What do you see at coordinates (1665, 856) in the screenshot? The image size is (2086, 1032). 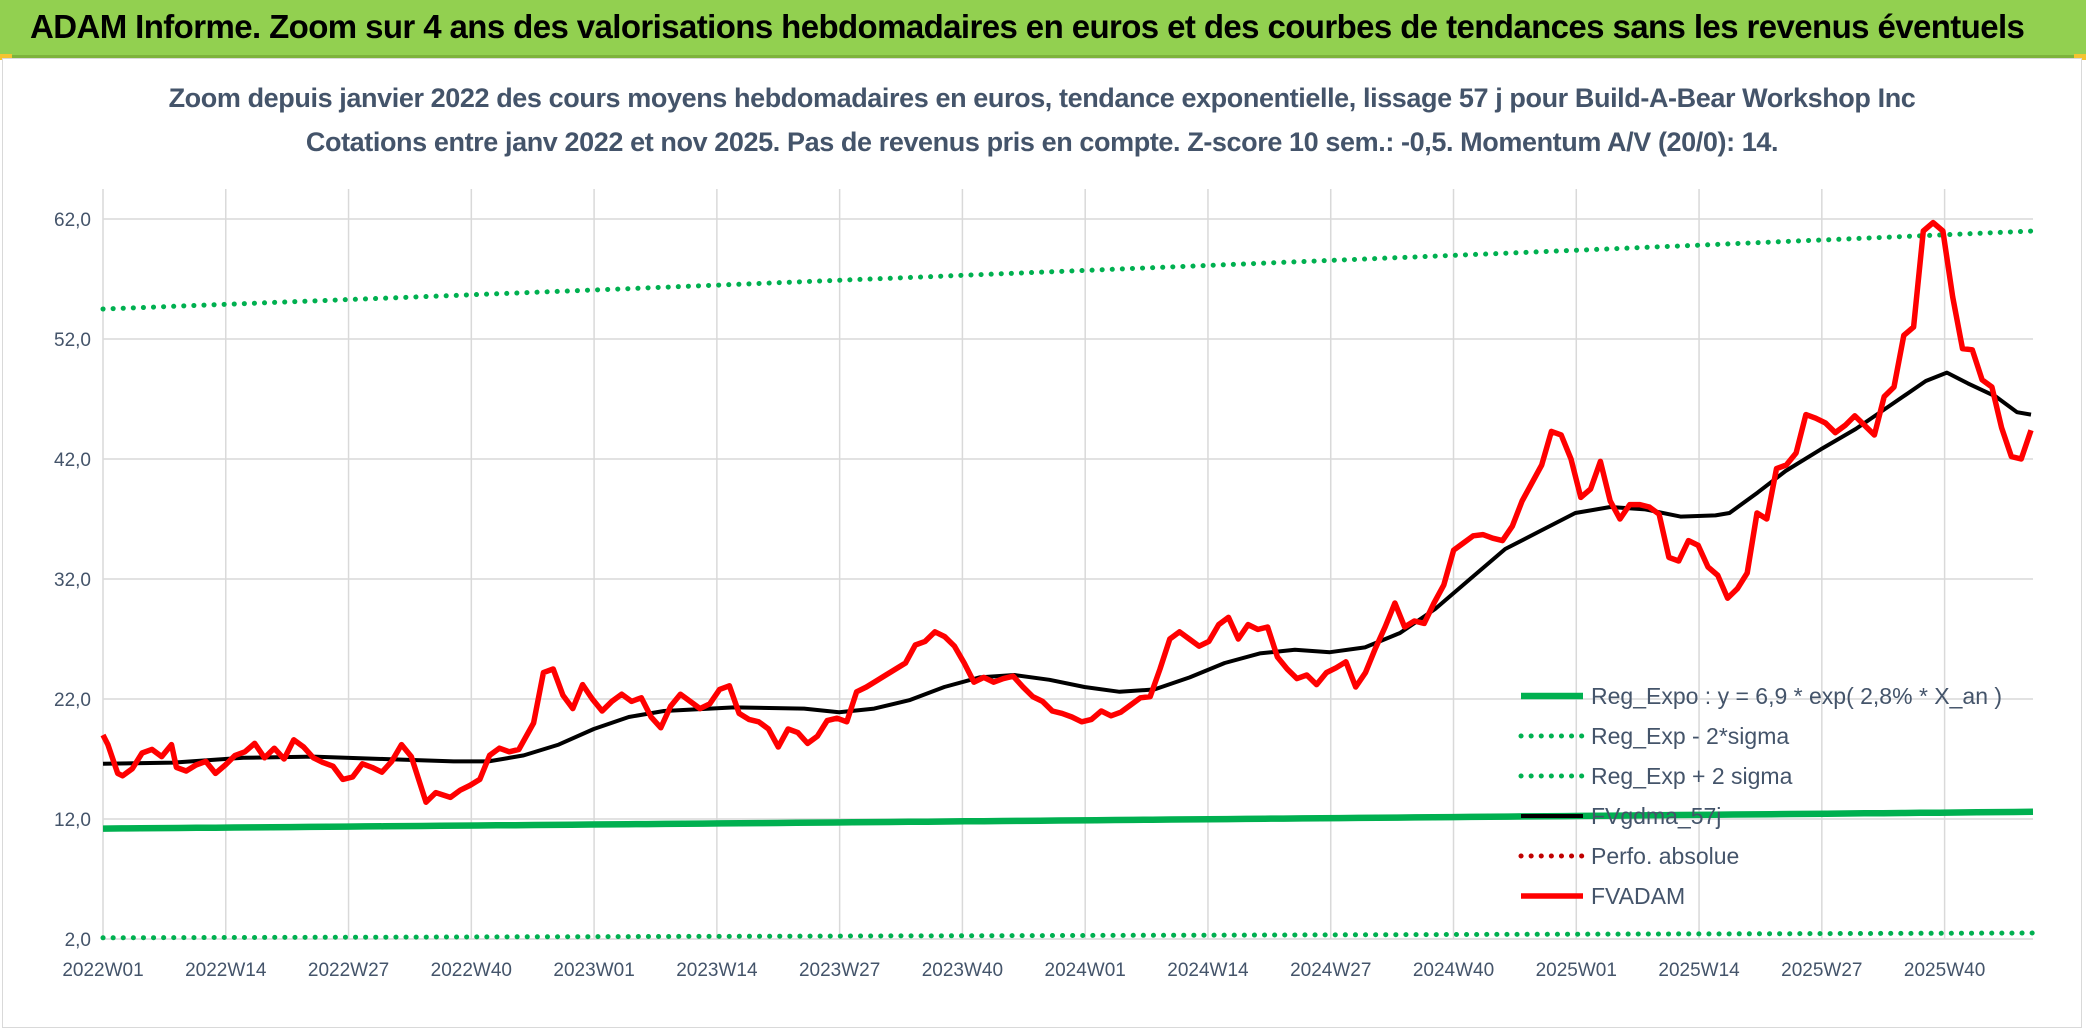 I see `legend-label: Perfo. absolue` at bounding box center [1665, 856].